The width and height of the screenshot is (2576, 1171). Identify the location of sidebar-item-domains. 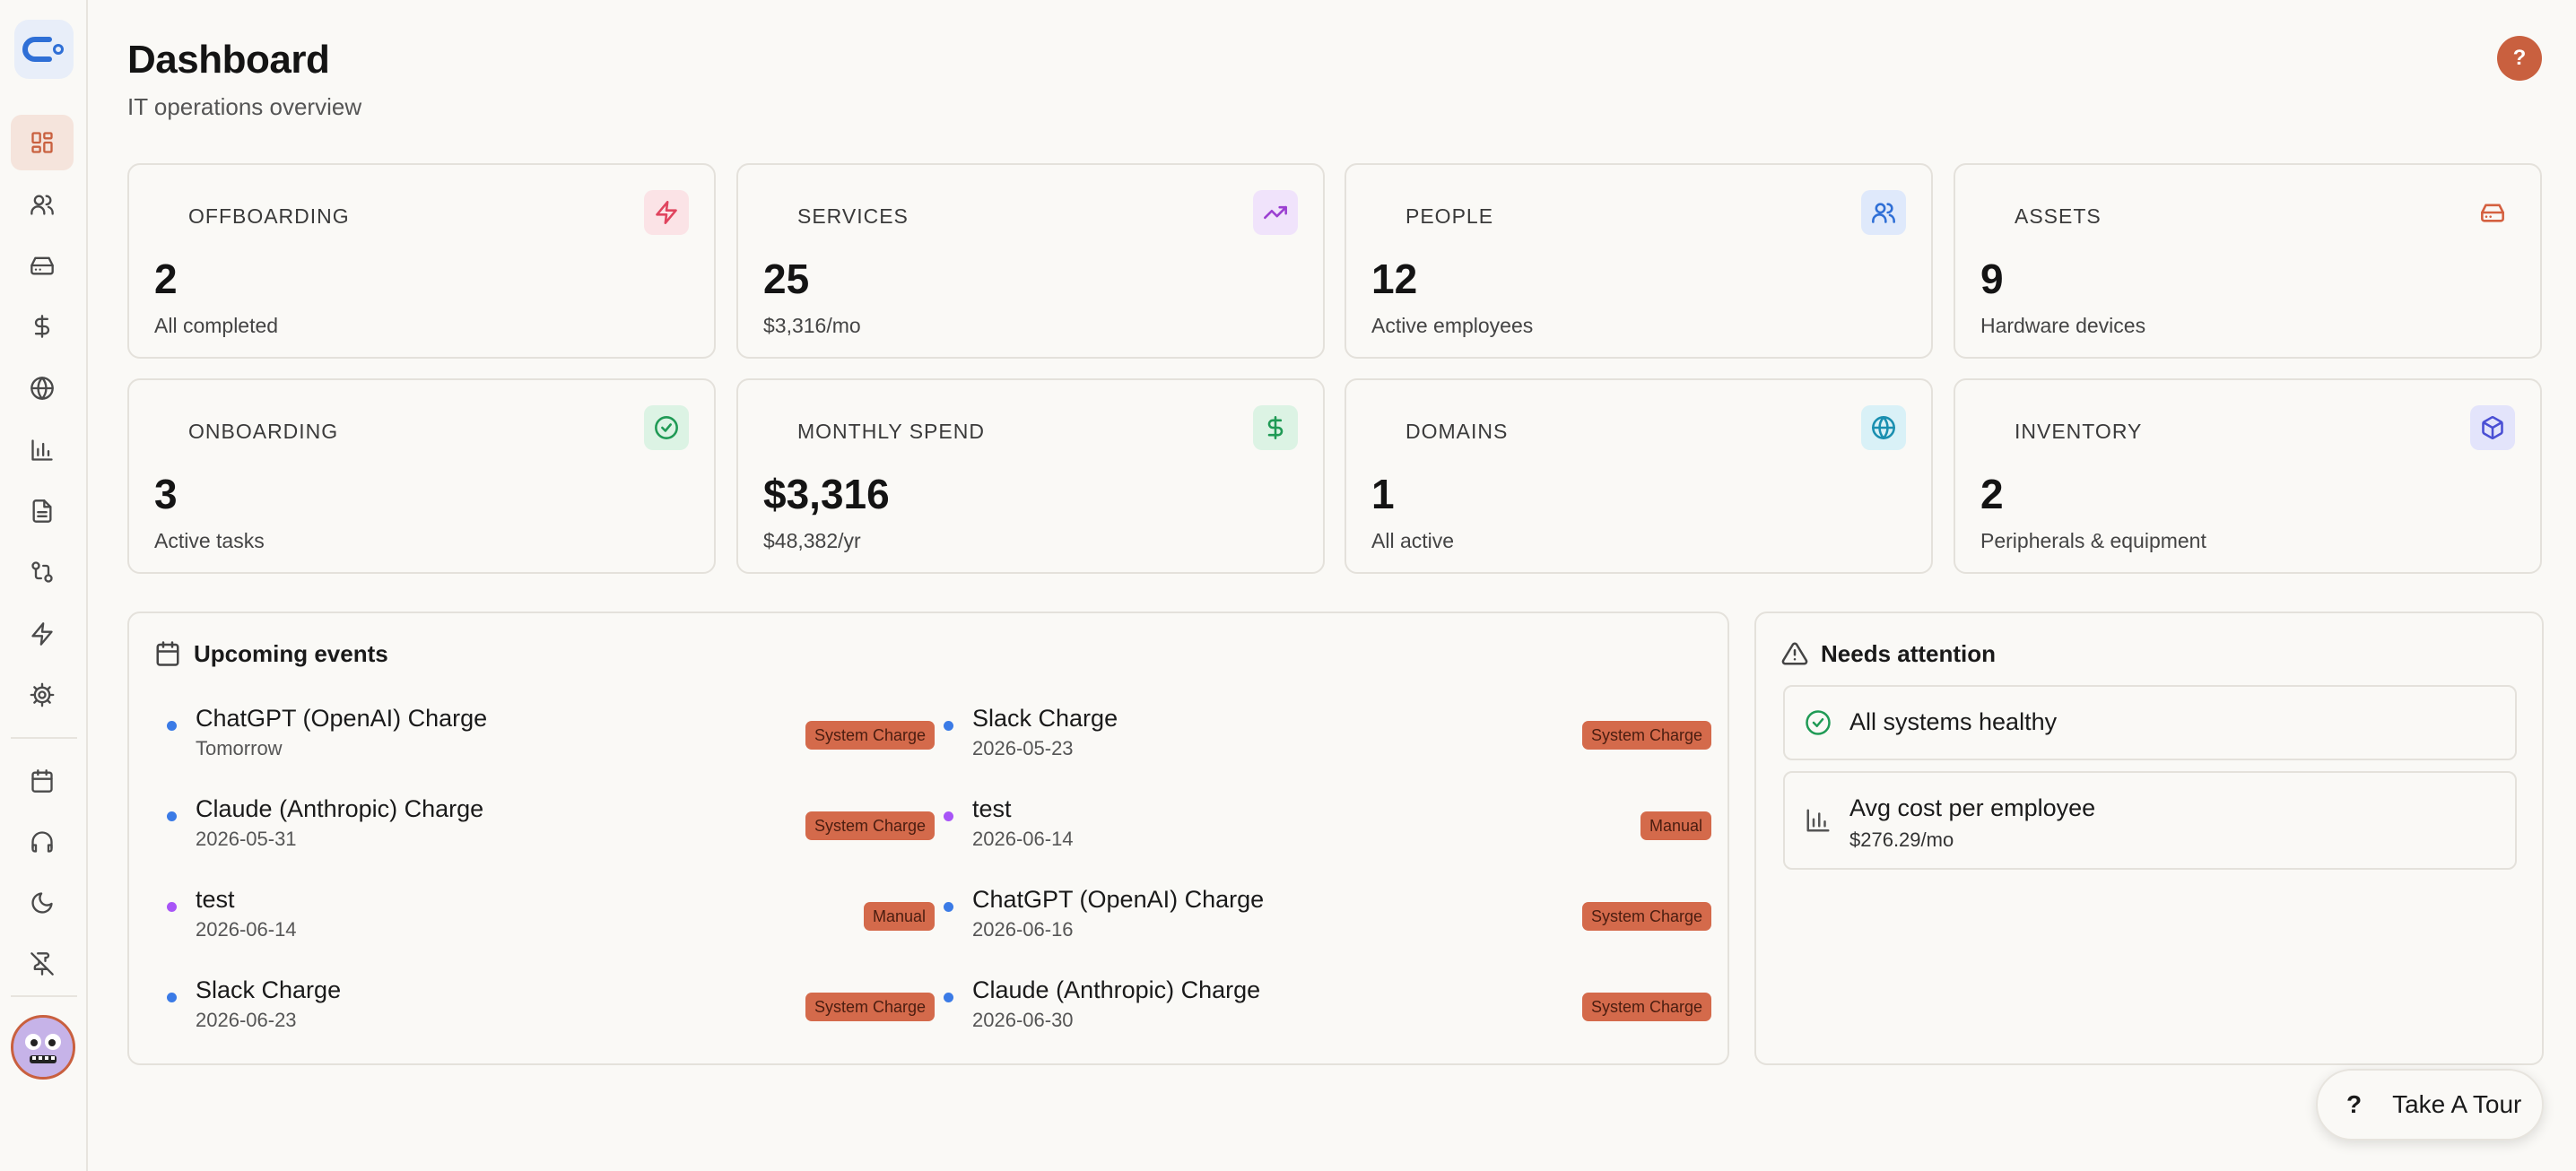
(42, 388).